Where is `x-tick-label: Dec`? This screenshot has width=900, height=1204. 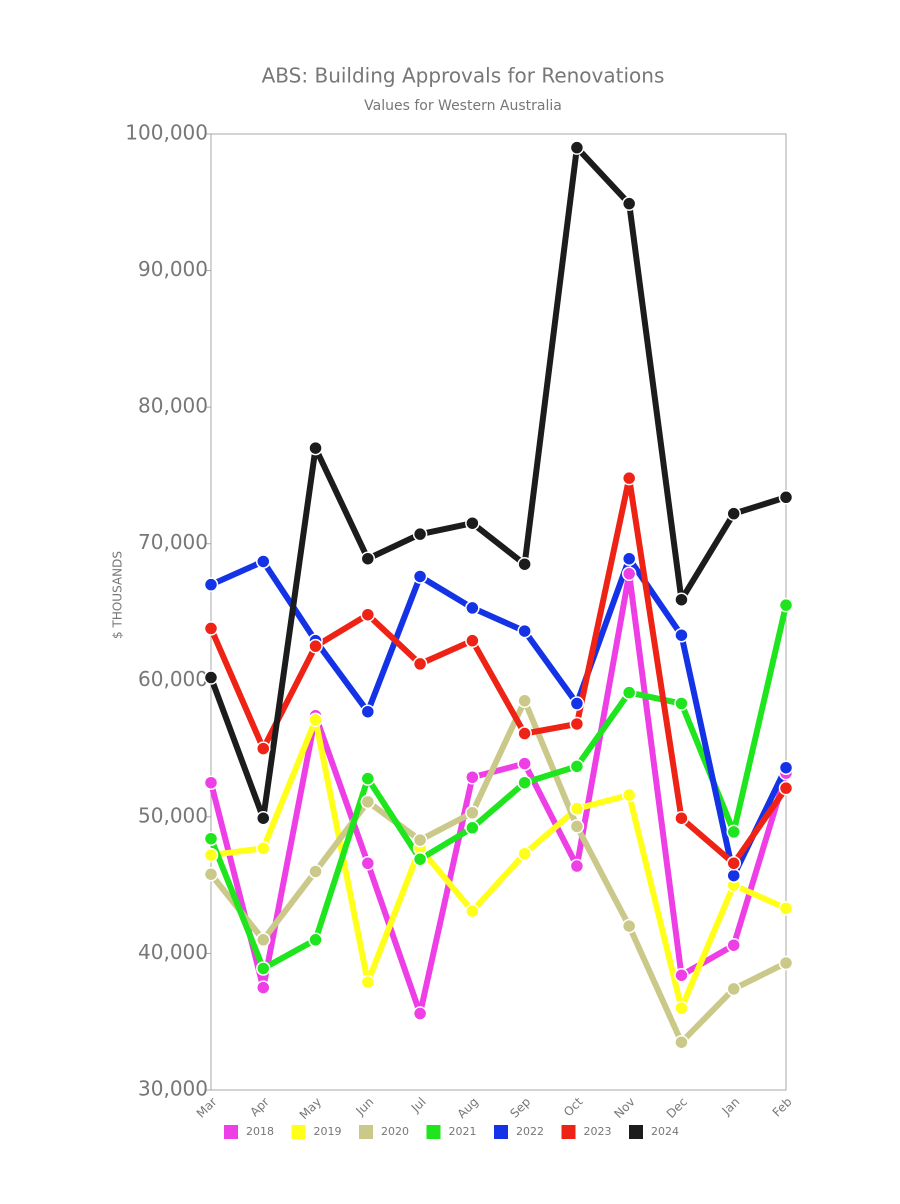
x-tick-label: Dec is located at coordinates (677, 1108).